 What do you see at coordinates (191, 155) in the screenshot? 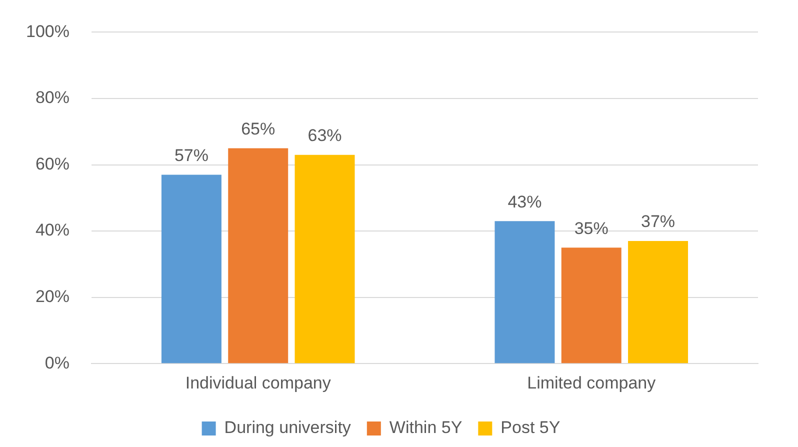
I see `data-label: 57%` at bounding box center [191, 155].